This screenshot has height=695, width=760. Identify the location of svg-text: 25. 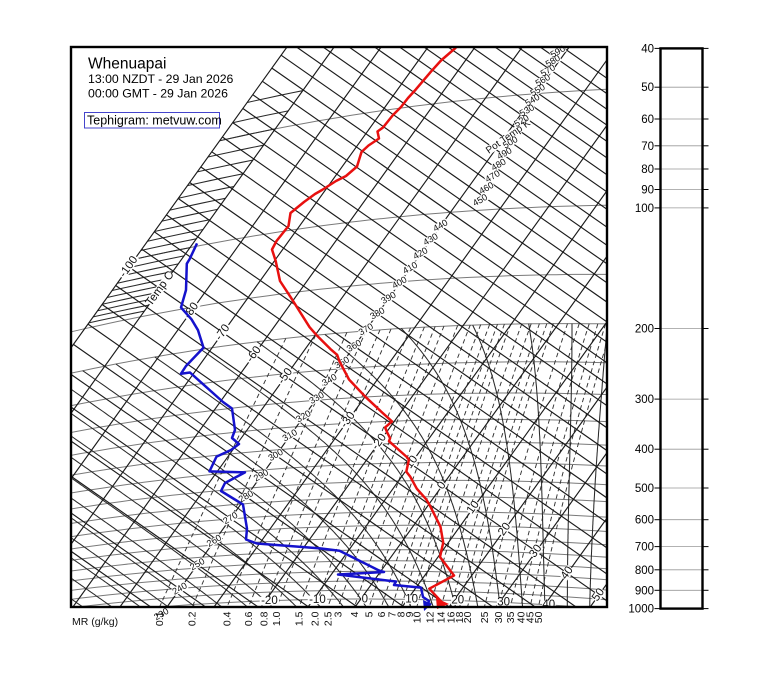
(485, 617).